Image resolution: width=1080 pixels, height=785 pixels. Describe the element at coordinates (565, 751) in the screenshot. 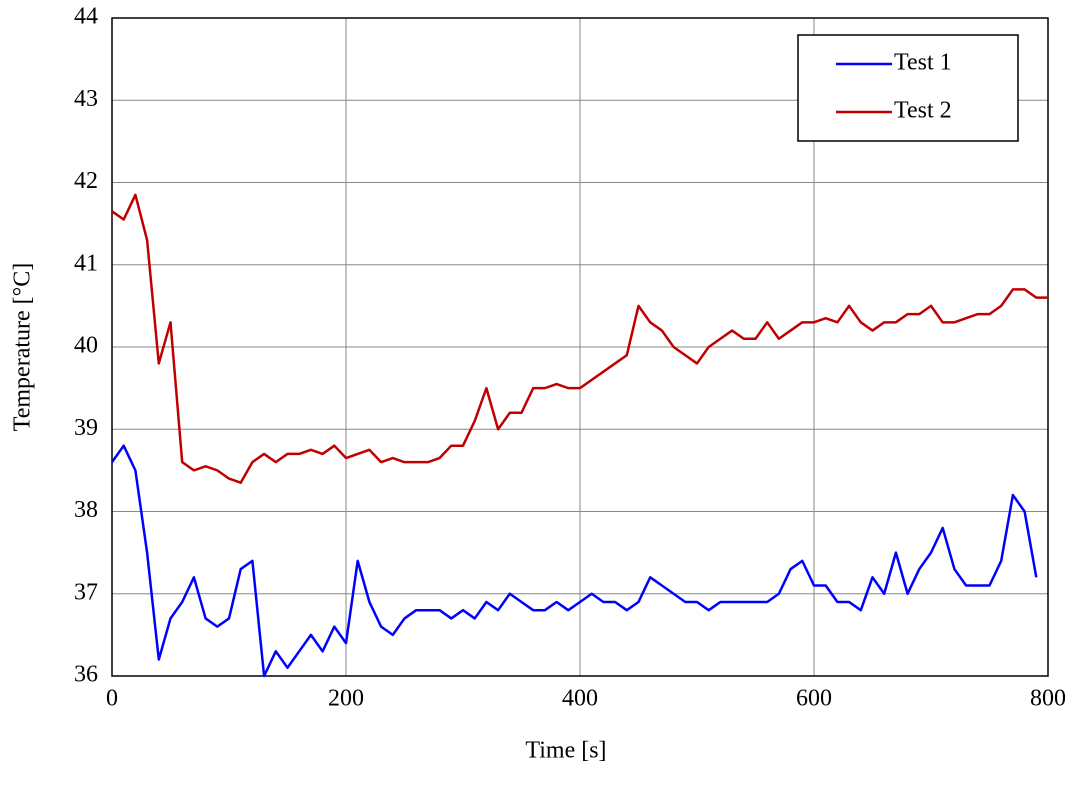

I see `x-axis-label: Time [s]` at that location.